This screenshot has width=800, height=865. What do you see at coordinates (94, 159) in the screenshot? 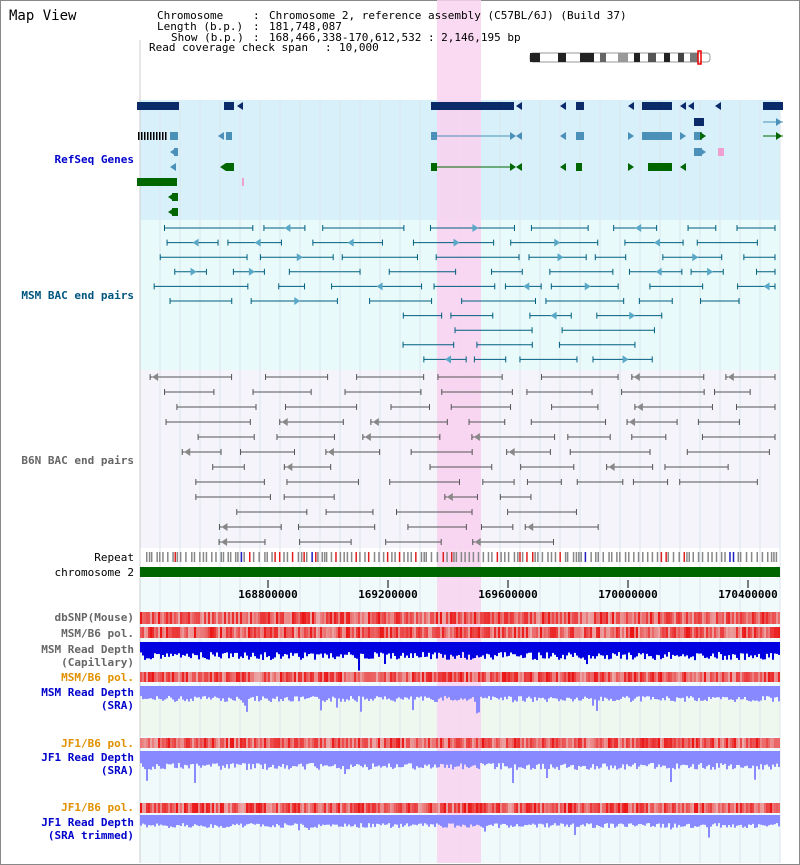
I see `track-label-refseq: RefSeq Genes` at bounding box center [94, 159].